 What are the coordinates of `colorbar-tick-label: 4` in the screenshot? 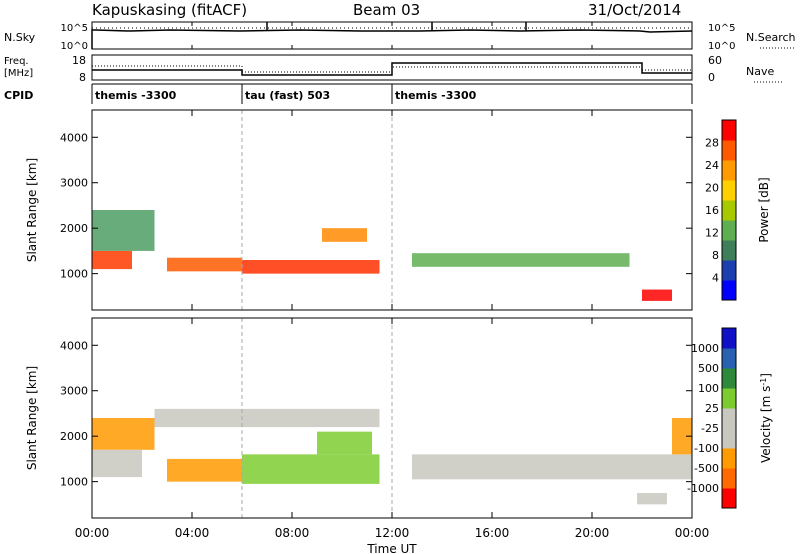 It's located at (715, 278).